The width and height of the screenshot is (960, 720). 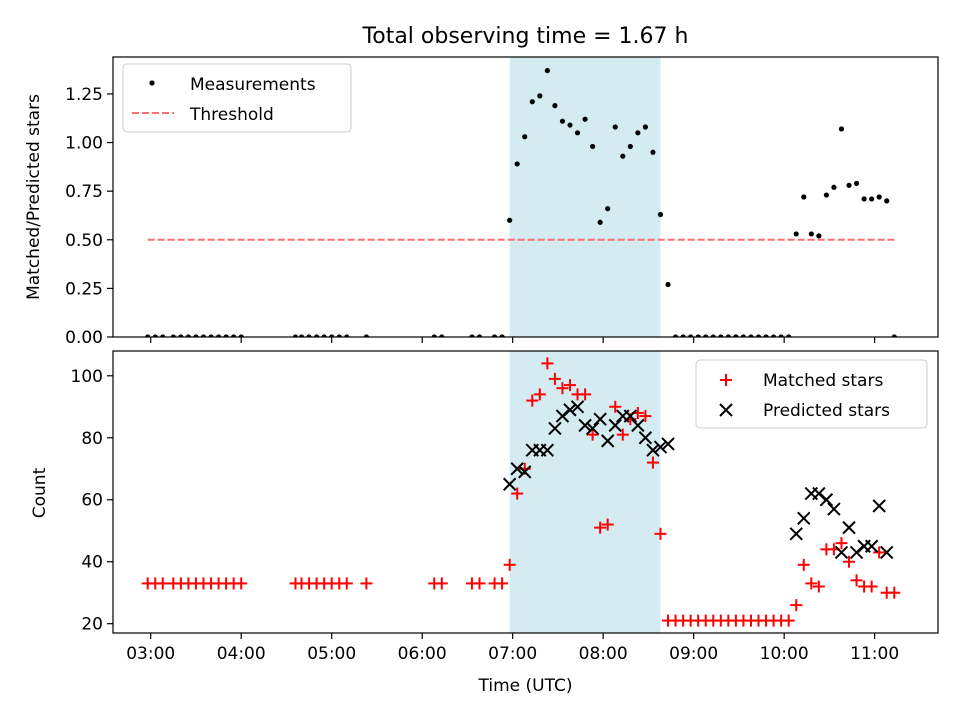 What do you see at coordinates (512, 654) in the screenshot?
I see `xtick-label: 07:00` at bounding box center [512, 654].